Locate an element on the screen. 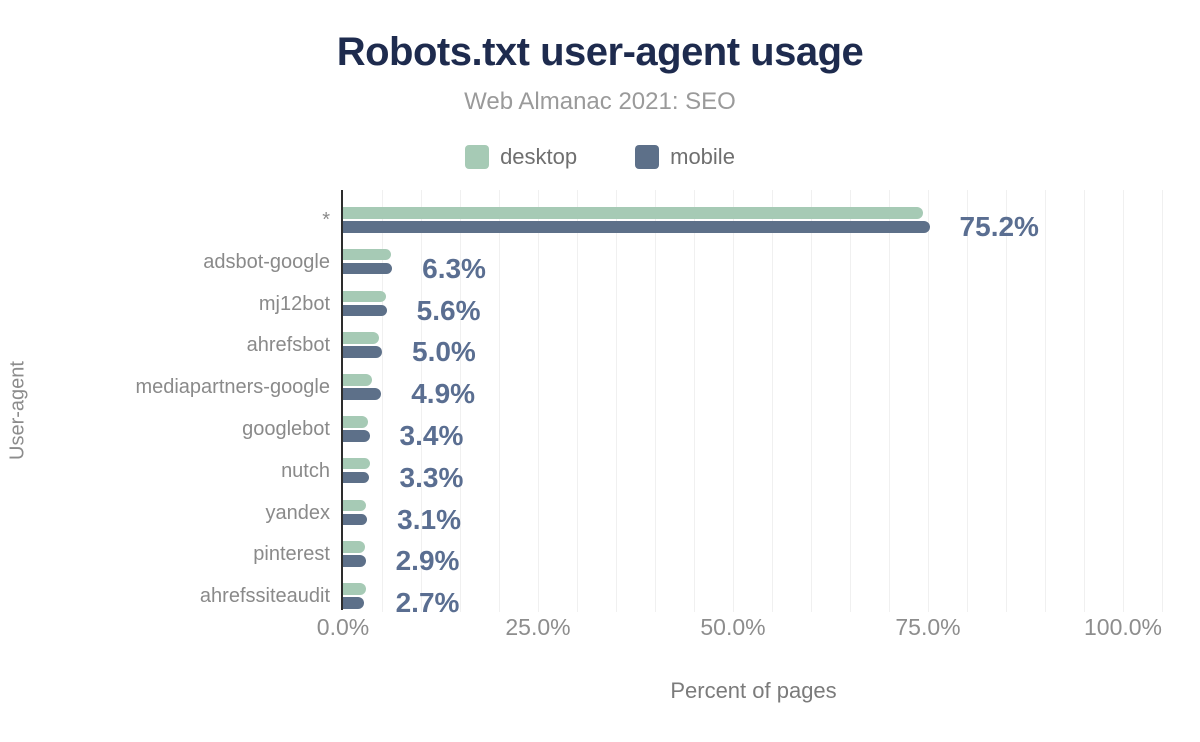 This screenshot has height=742, width=1200. y-axis-category-label: pinterest is located at coordinates (291, 554).